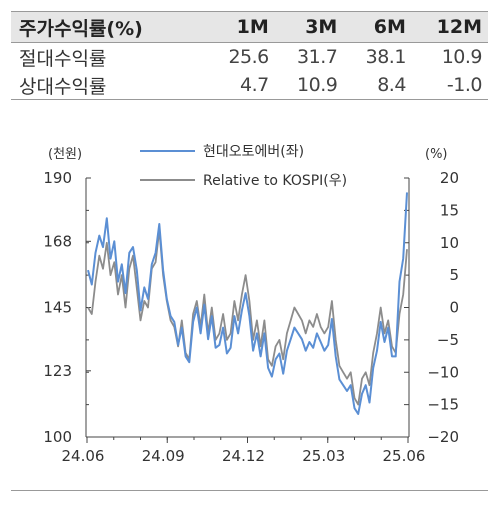 The width and height of the screenshot is (497, 514). What do you see at coordinates (109, 27) in the screenshot?
I see `header-returns: 주가수익률(%)` at bounding box center [109, 27].